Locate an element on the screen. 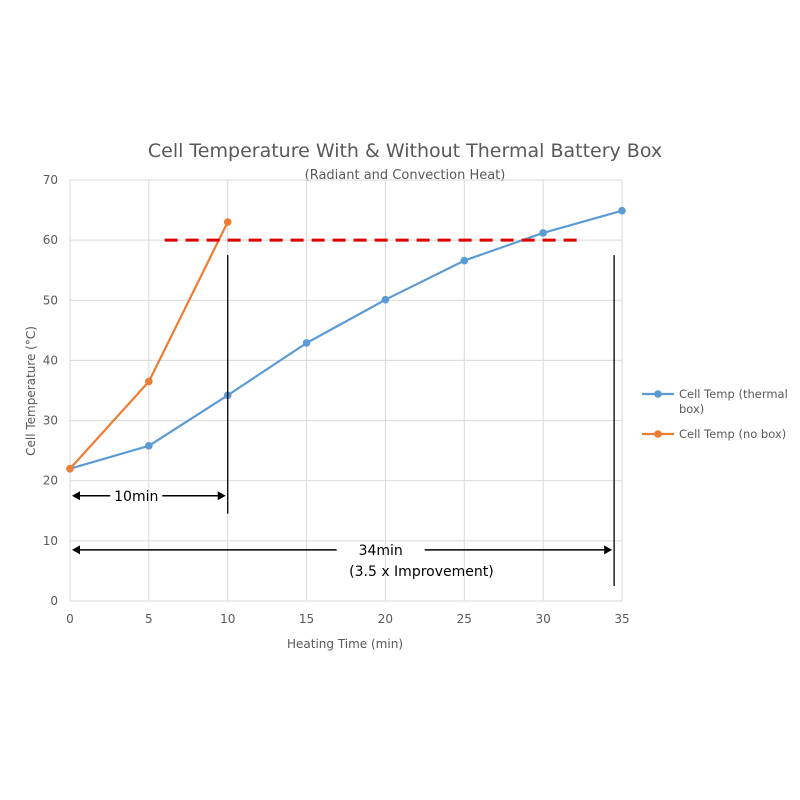  x-tick-label: 5 is located at coordinates (149, 619).